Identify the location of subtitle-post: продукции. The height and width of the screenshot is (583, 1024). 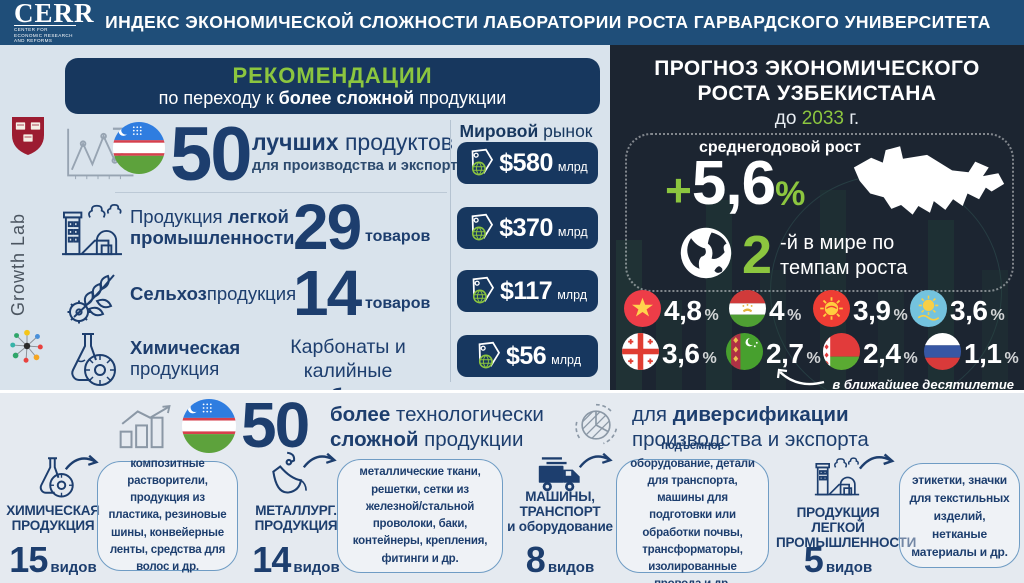
(460, 98).